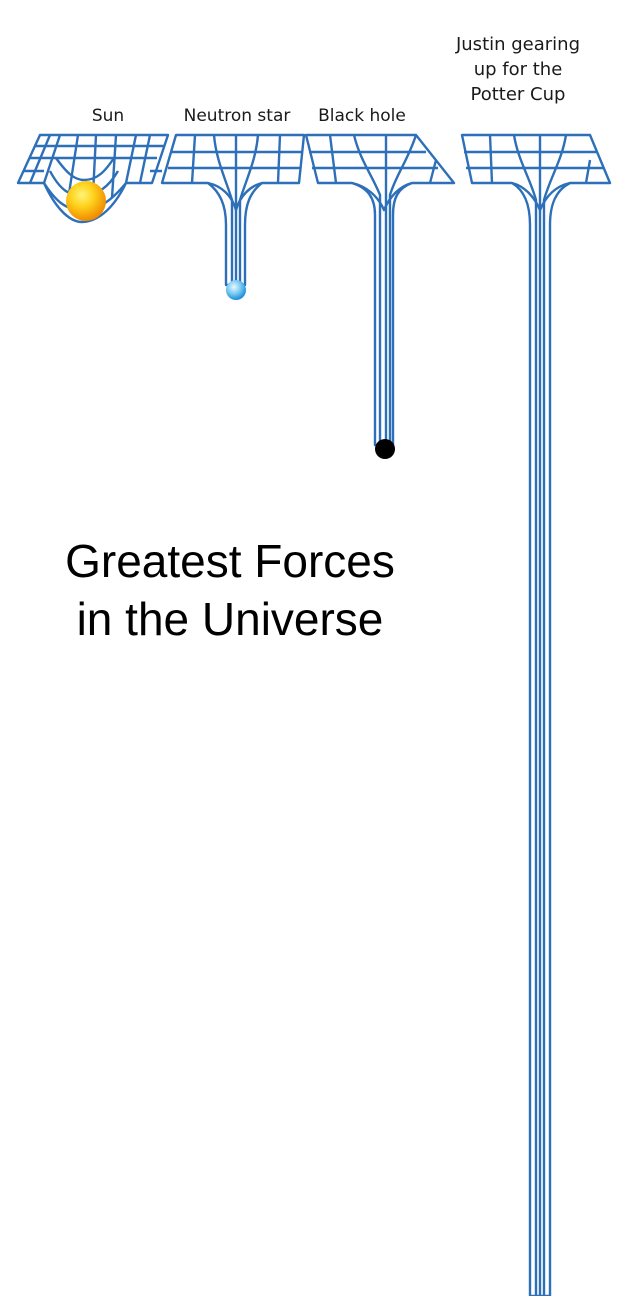 This screenshot has width=630, height=1296. I want to click on sun-label: Sun, so click(108, 116).